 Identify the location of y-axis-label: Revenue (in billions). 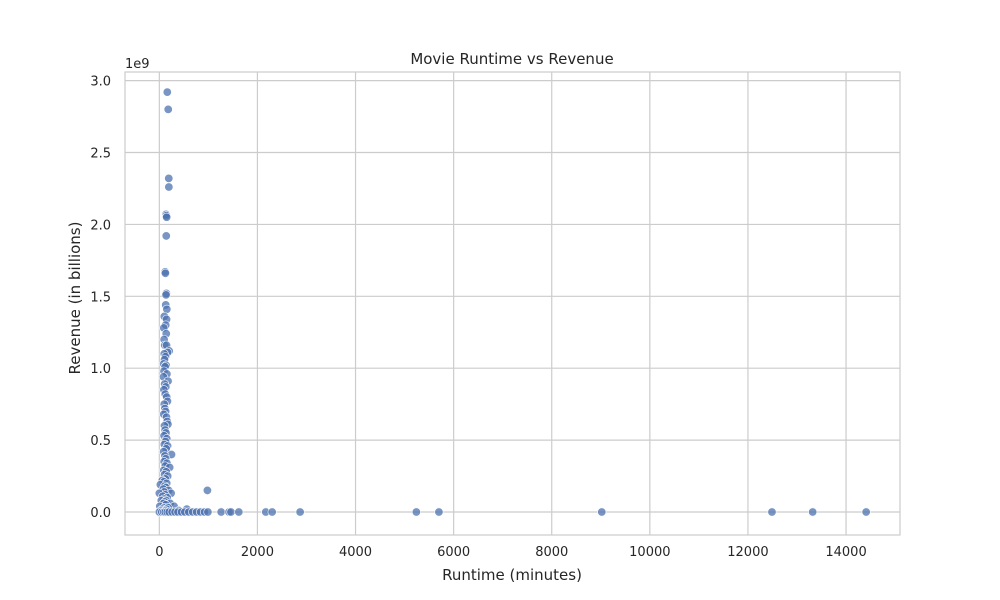
(75, 298).